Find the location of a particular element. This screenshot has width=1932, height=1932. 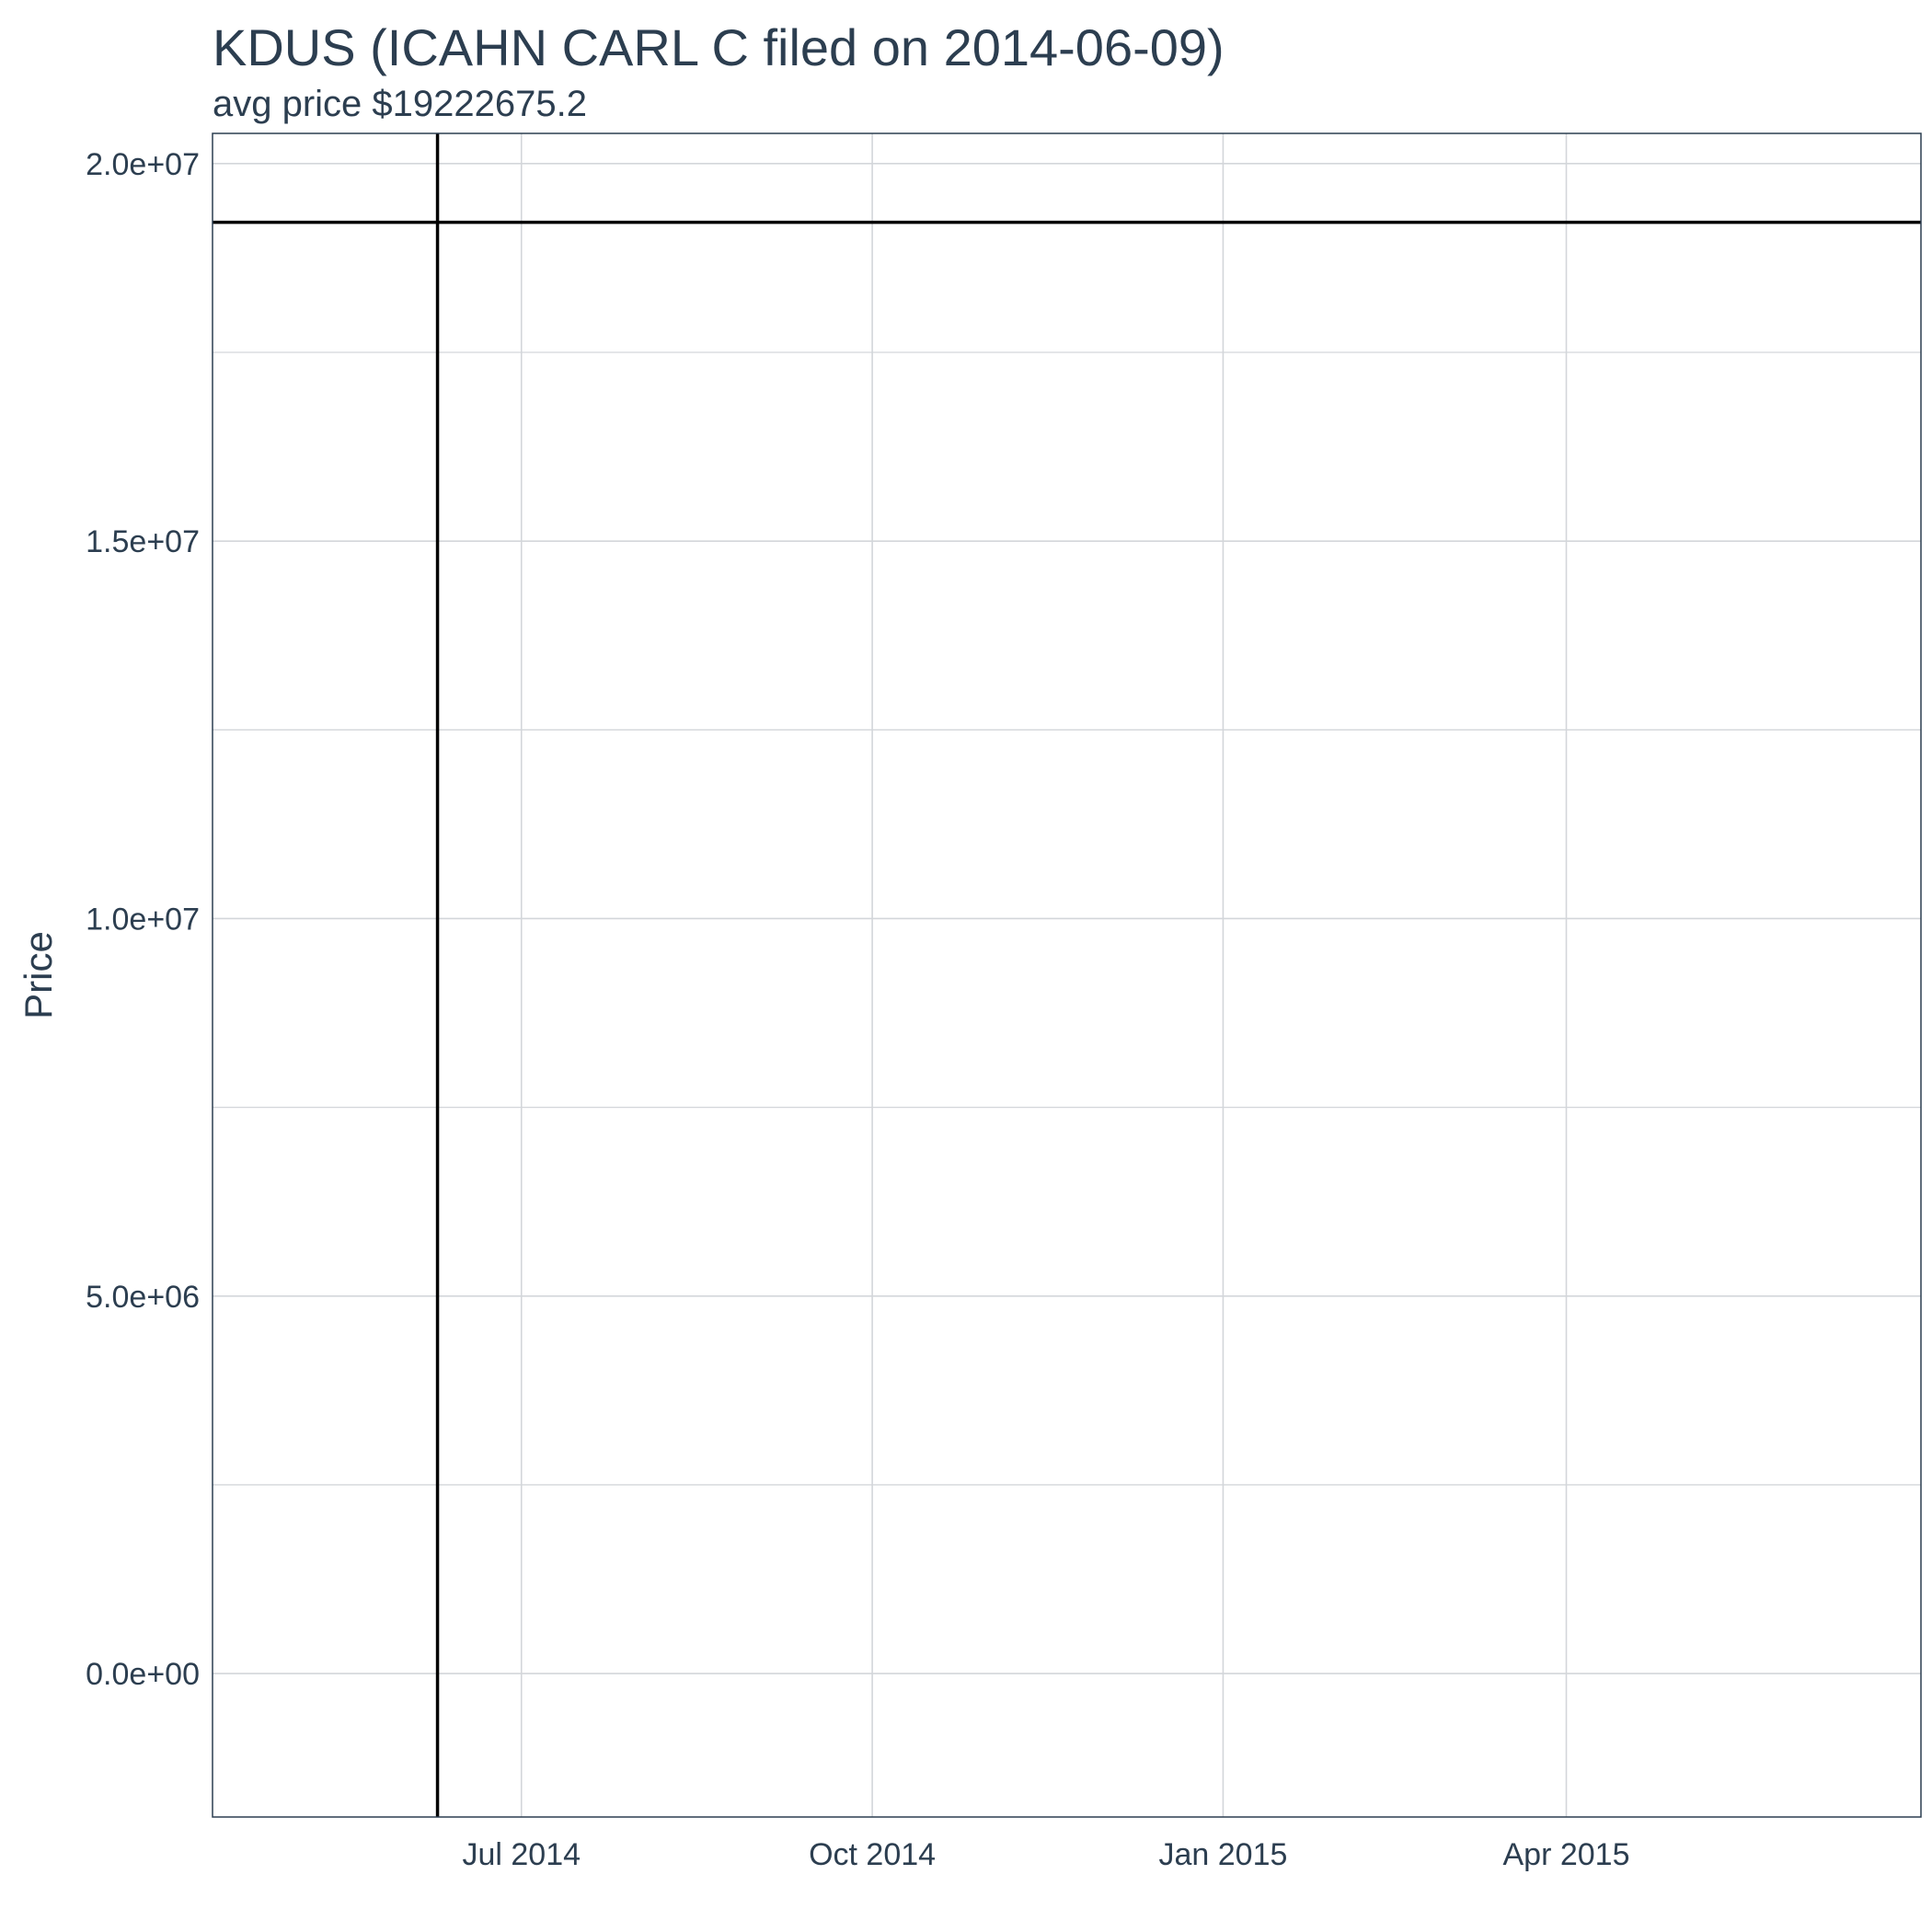

x-tick-label: Oct 2014 is located at coordinates (872, 1854).